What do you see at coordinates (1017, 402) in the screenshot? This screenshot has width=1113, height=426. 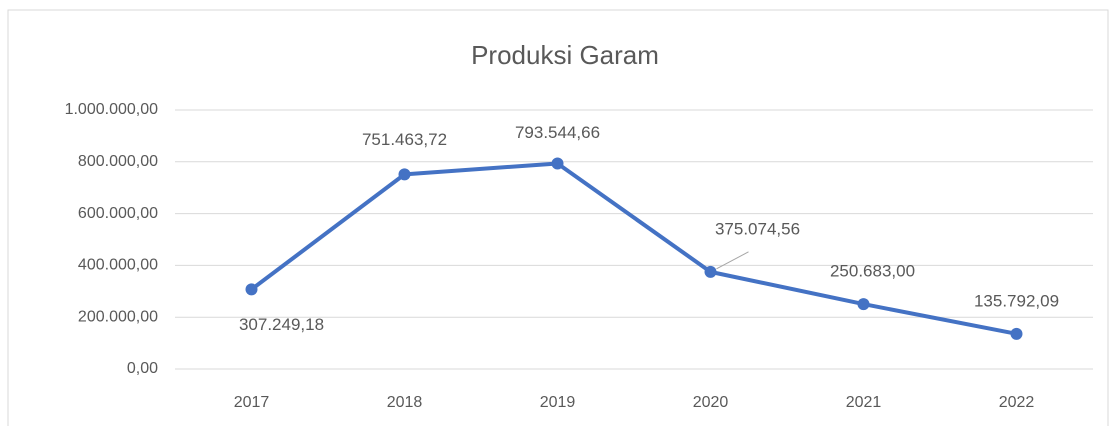 I see `x-tick-label: 2022` at bounding box center [1017, 402].